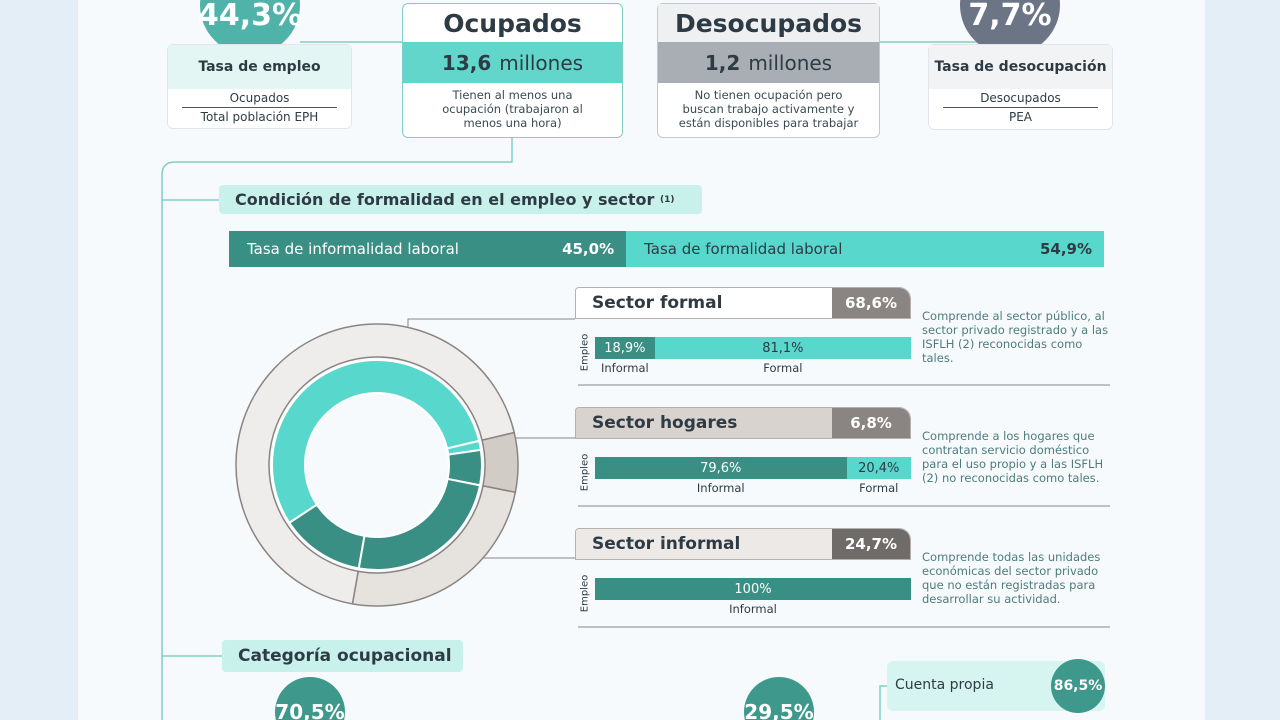 This screenshot has height=720, width=1280. Describe the element at coordinates (878, 468) in the screenshot. I see `split-segment: 20,4%` at that location.